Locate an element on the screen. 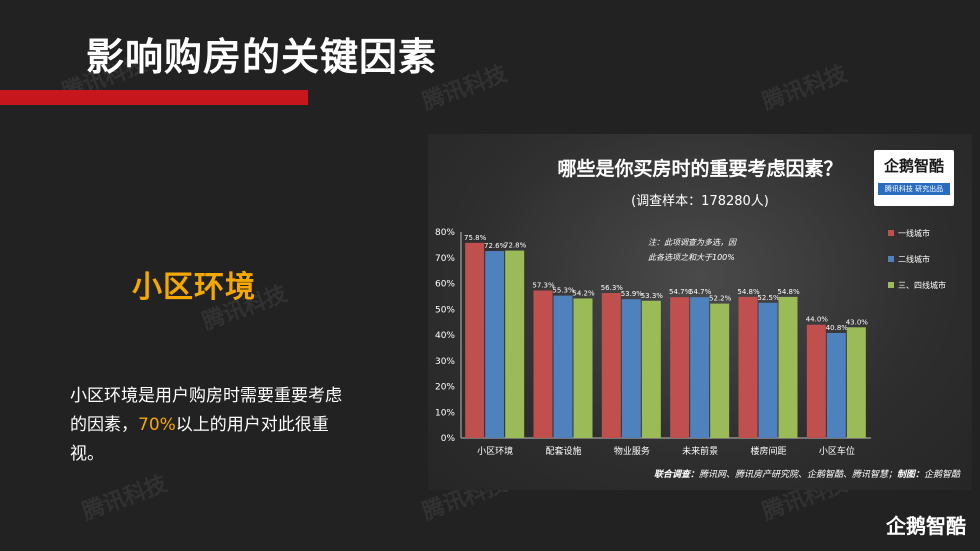  data-label: 75.8% is located at coordinates (475, 238).